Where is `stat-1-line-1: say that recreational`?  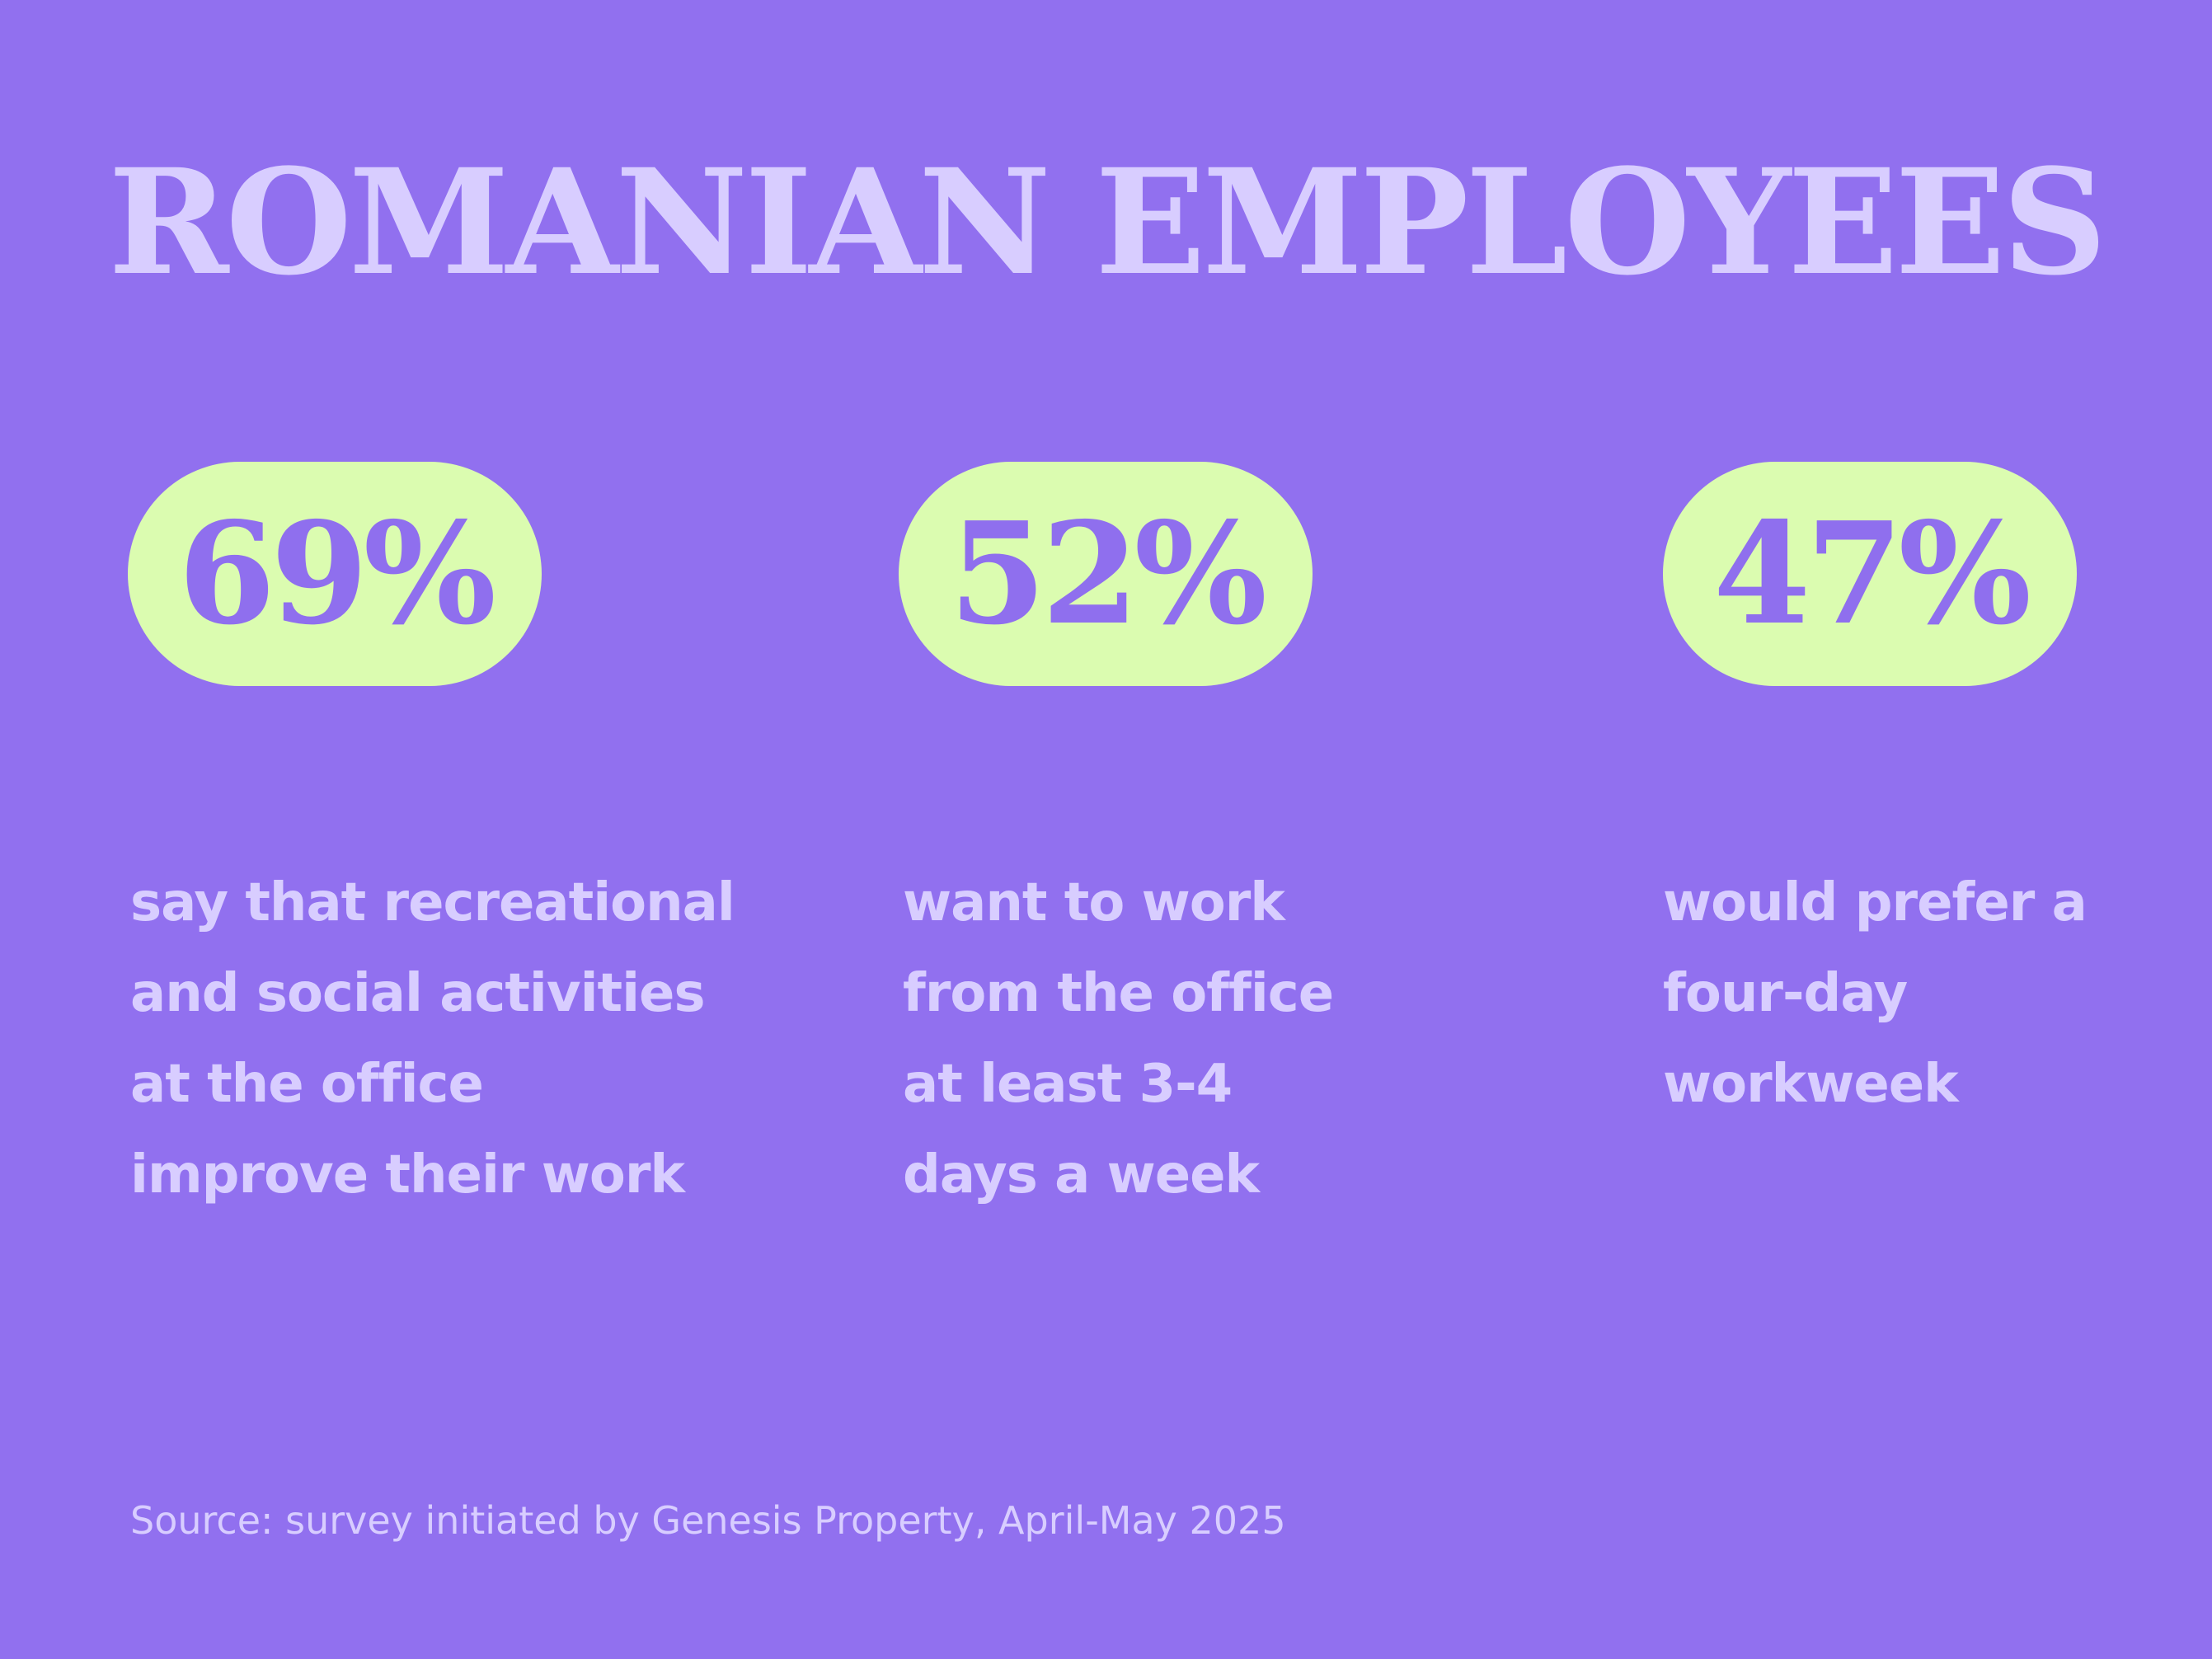
stat-1-line-1: say that recreational is located at coordinates (432, 902).